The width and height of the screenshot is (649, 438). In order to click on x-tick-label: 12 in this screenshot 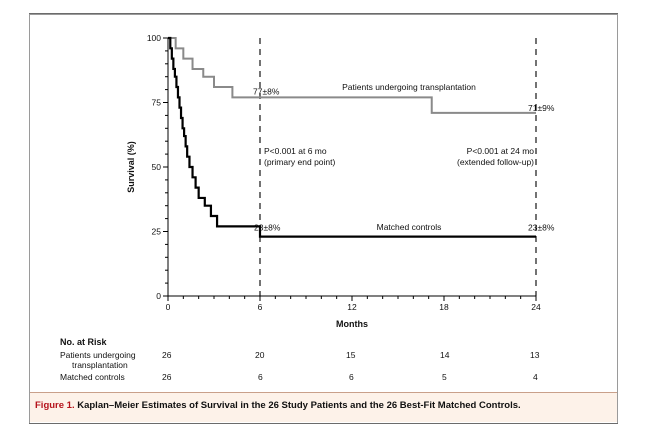, I will do `click(352, 307)`.